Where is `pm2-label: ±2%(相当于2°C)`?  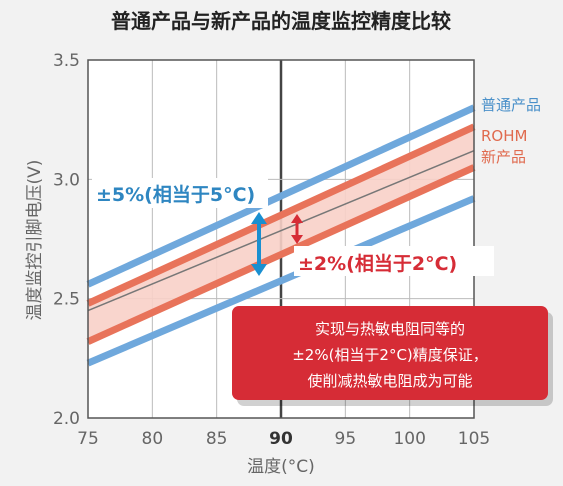 pm2-label: ±2%(相当于2°C) is located at coordinates (377, 263).